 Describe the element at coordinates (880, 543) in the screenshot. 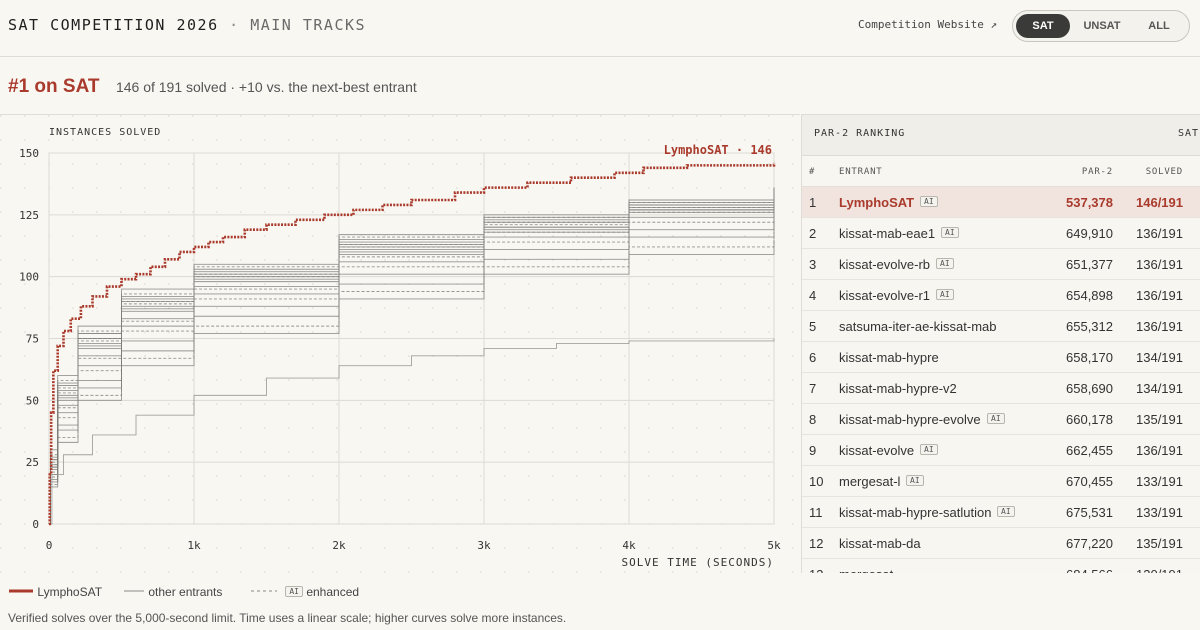

I see `row-entrant: kissat-mab-da` at that location.